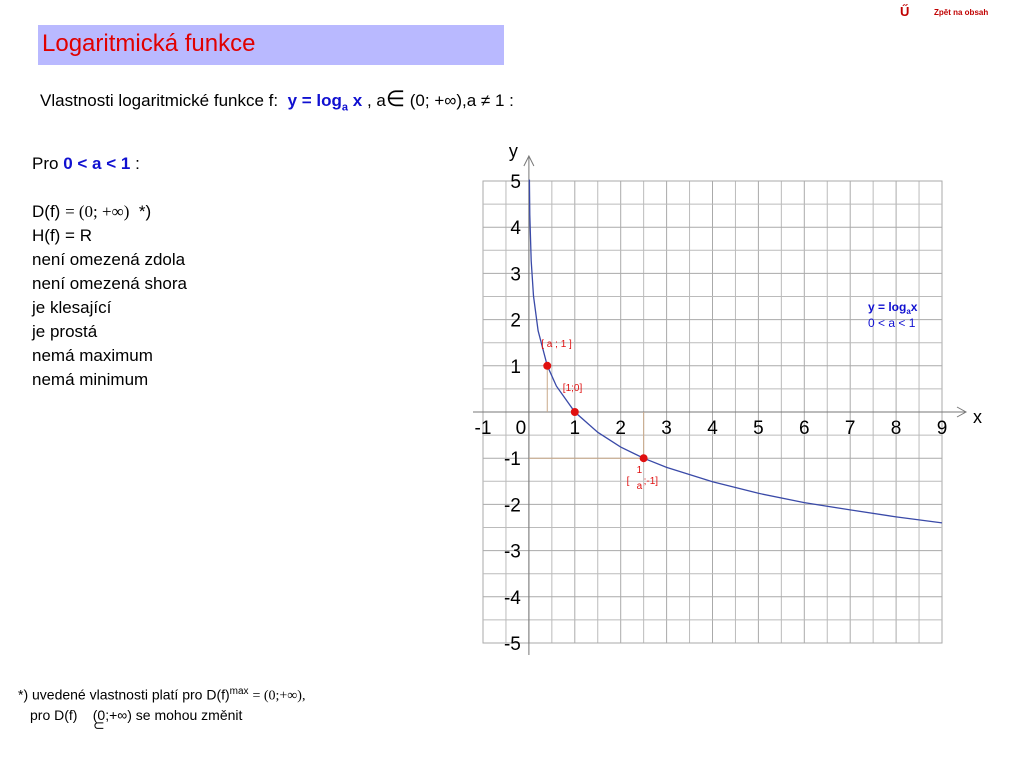  I want to click on property: není omezená shora, so click(109, 283).